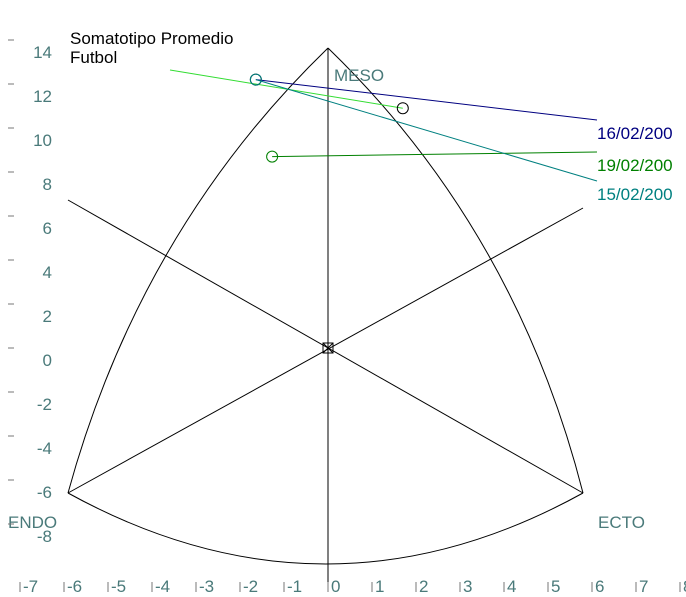  I want to click on y-tick-label: -4, so click(44, 448).